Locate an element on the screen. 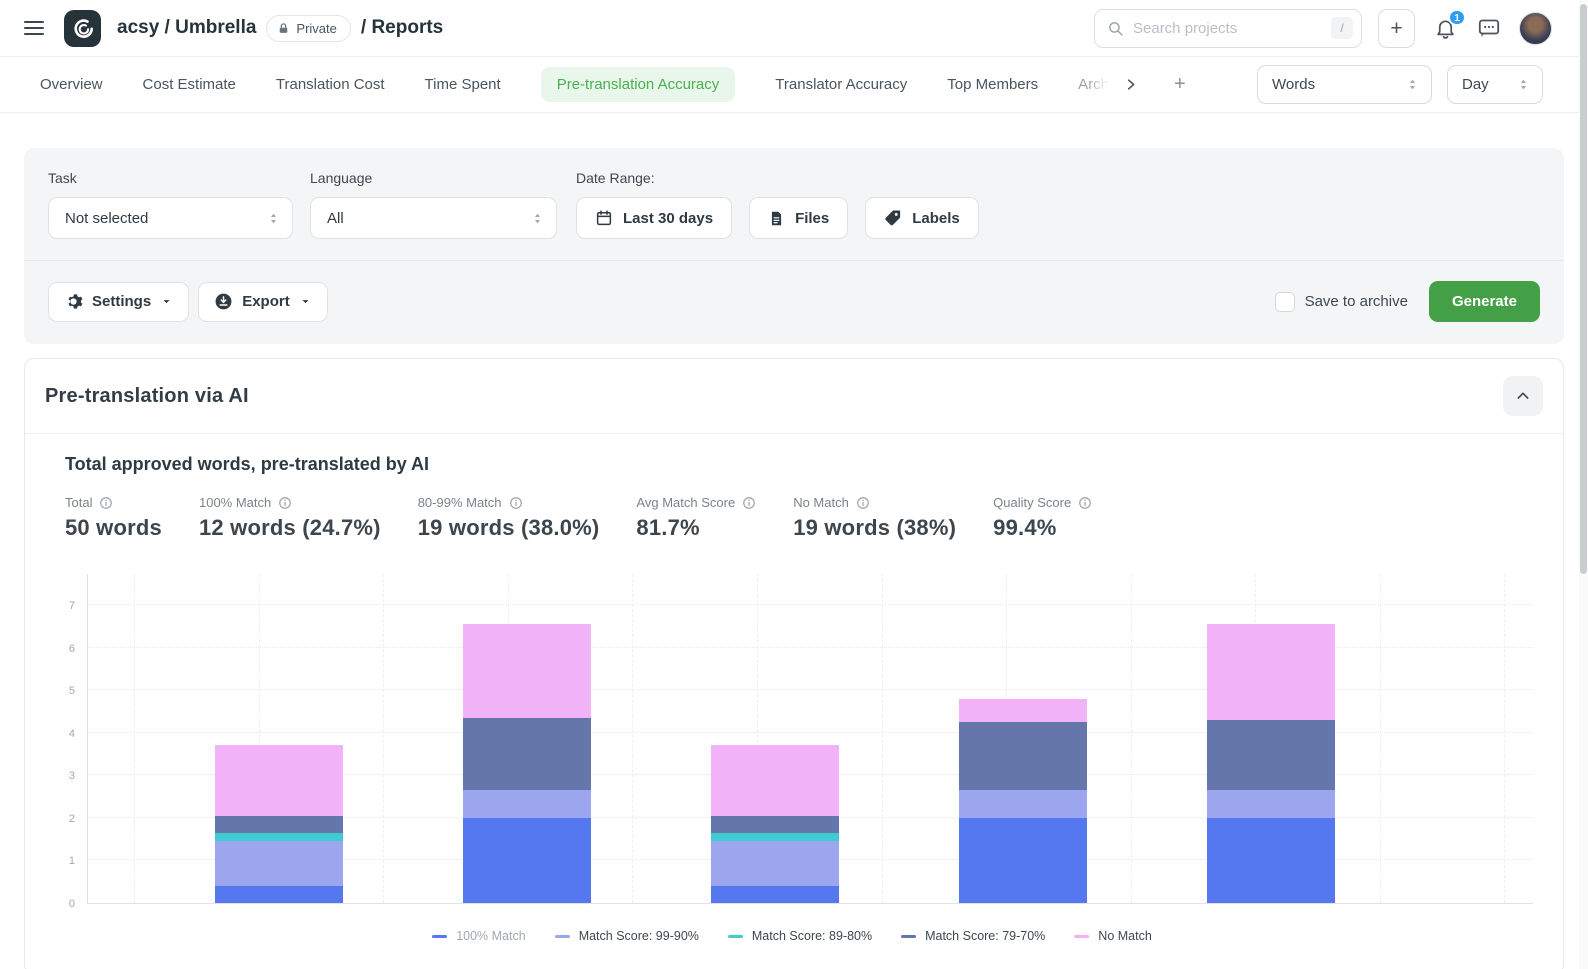 This screenshot has width=1588, height=969. stat-value: 19 words (38%) is located at coordinates (875, 527).